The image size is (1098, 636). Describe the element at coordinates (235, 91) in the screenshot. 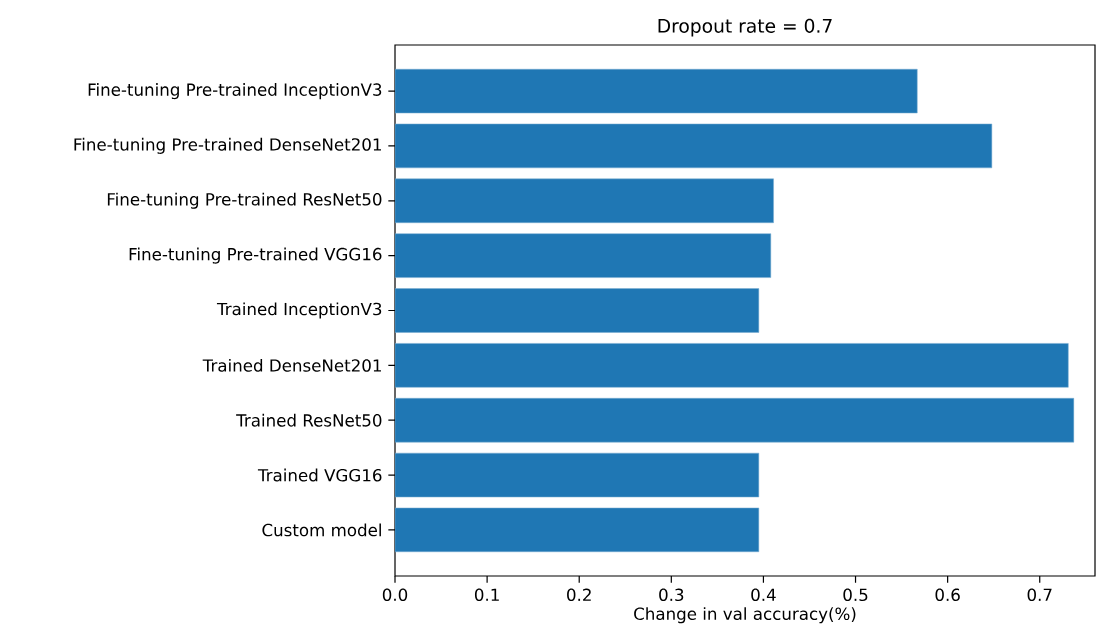

I see `y-tick-label: Fine-tuning Pre-trained InceptionV3` at that location.